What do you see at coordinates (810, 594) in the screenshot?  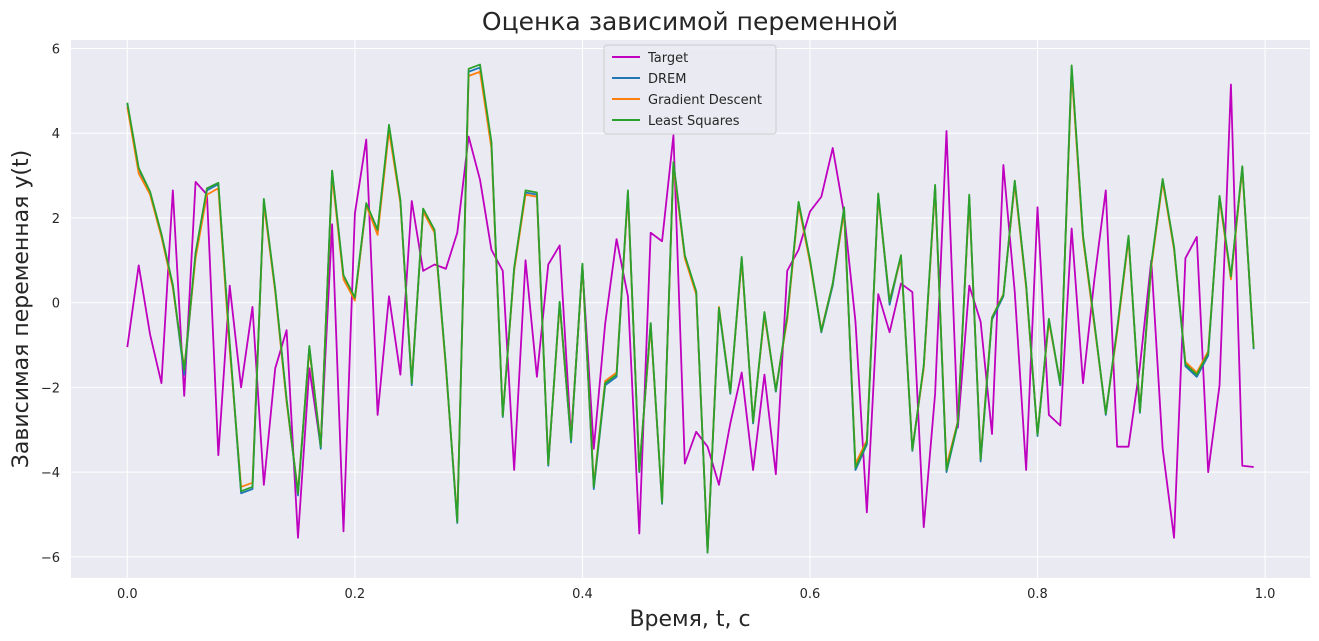 I see `x-tick-label: 0.6` at bounding box center [810, 594].